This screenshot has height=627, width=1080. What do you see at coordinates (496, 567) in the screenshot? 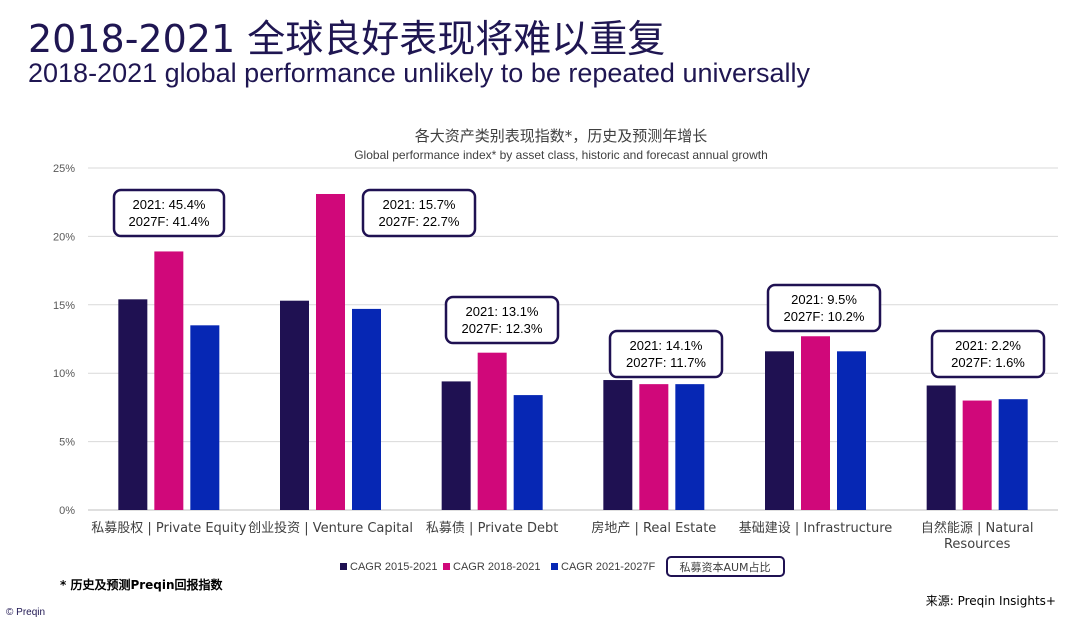
I see `legend-label: CAGR 2018-2021` at bounding box center [496, 567].